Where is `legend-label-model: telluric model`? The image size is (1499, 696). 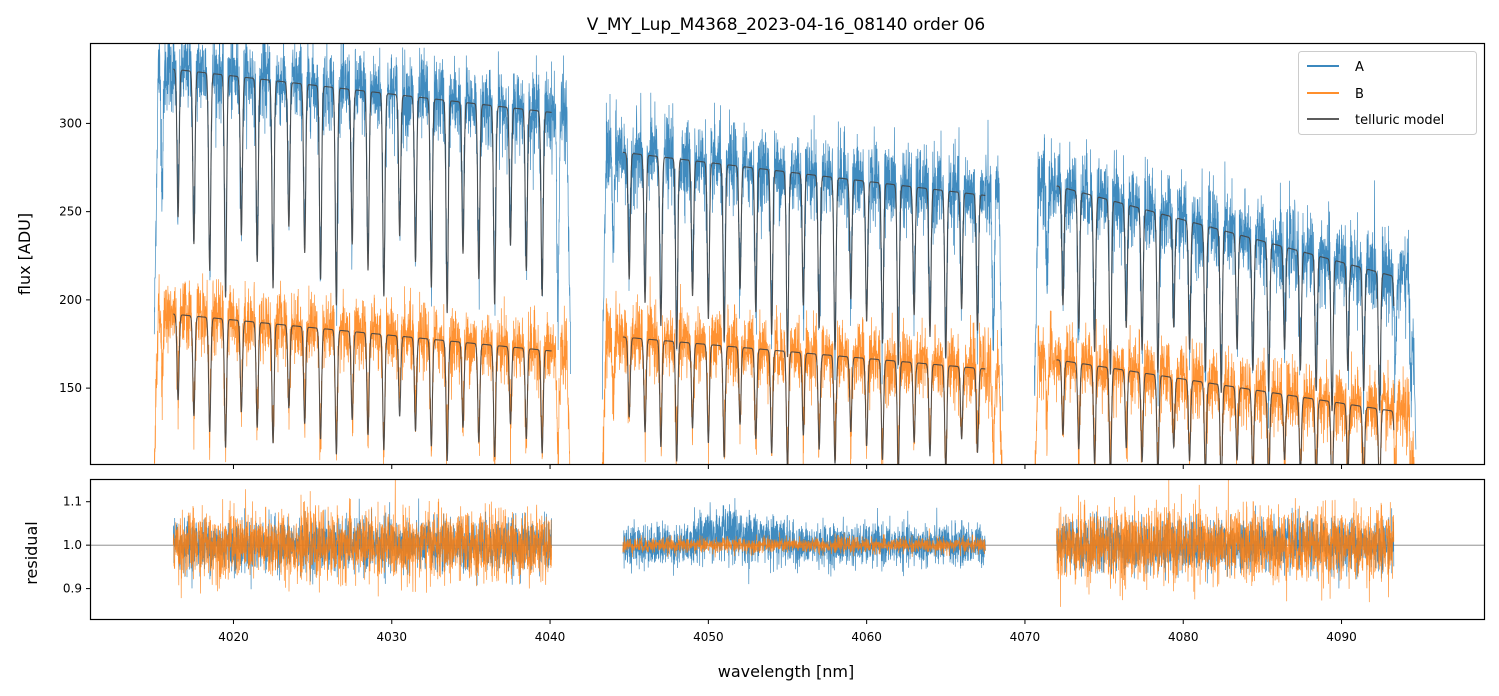 legend-label-model: telluric model is located at coordinates (1399, 120).